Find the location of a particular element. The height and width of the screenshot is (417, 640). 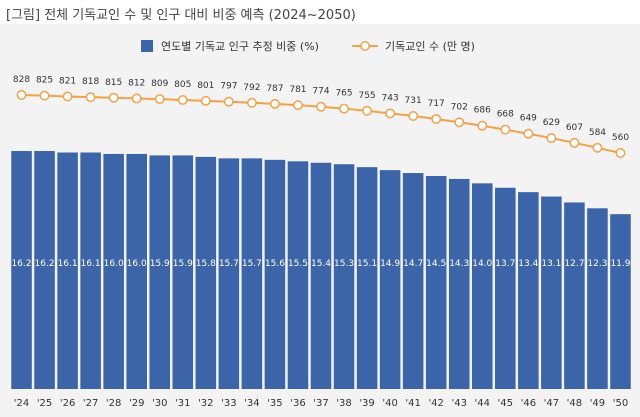

bar-value-label-15: 15.1 is located at coordinates (367, 264).